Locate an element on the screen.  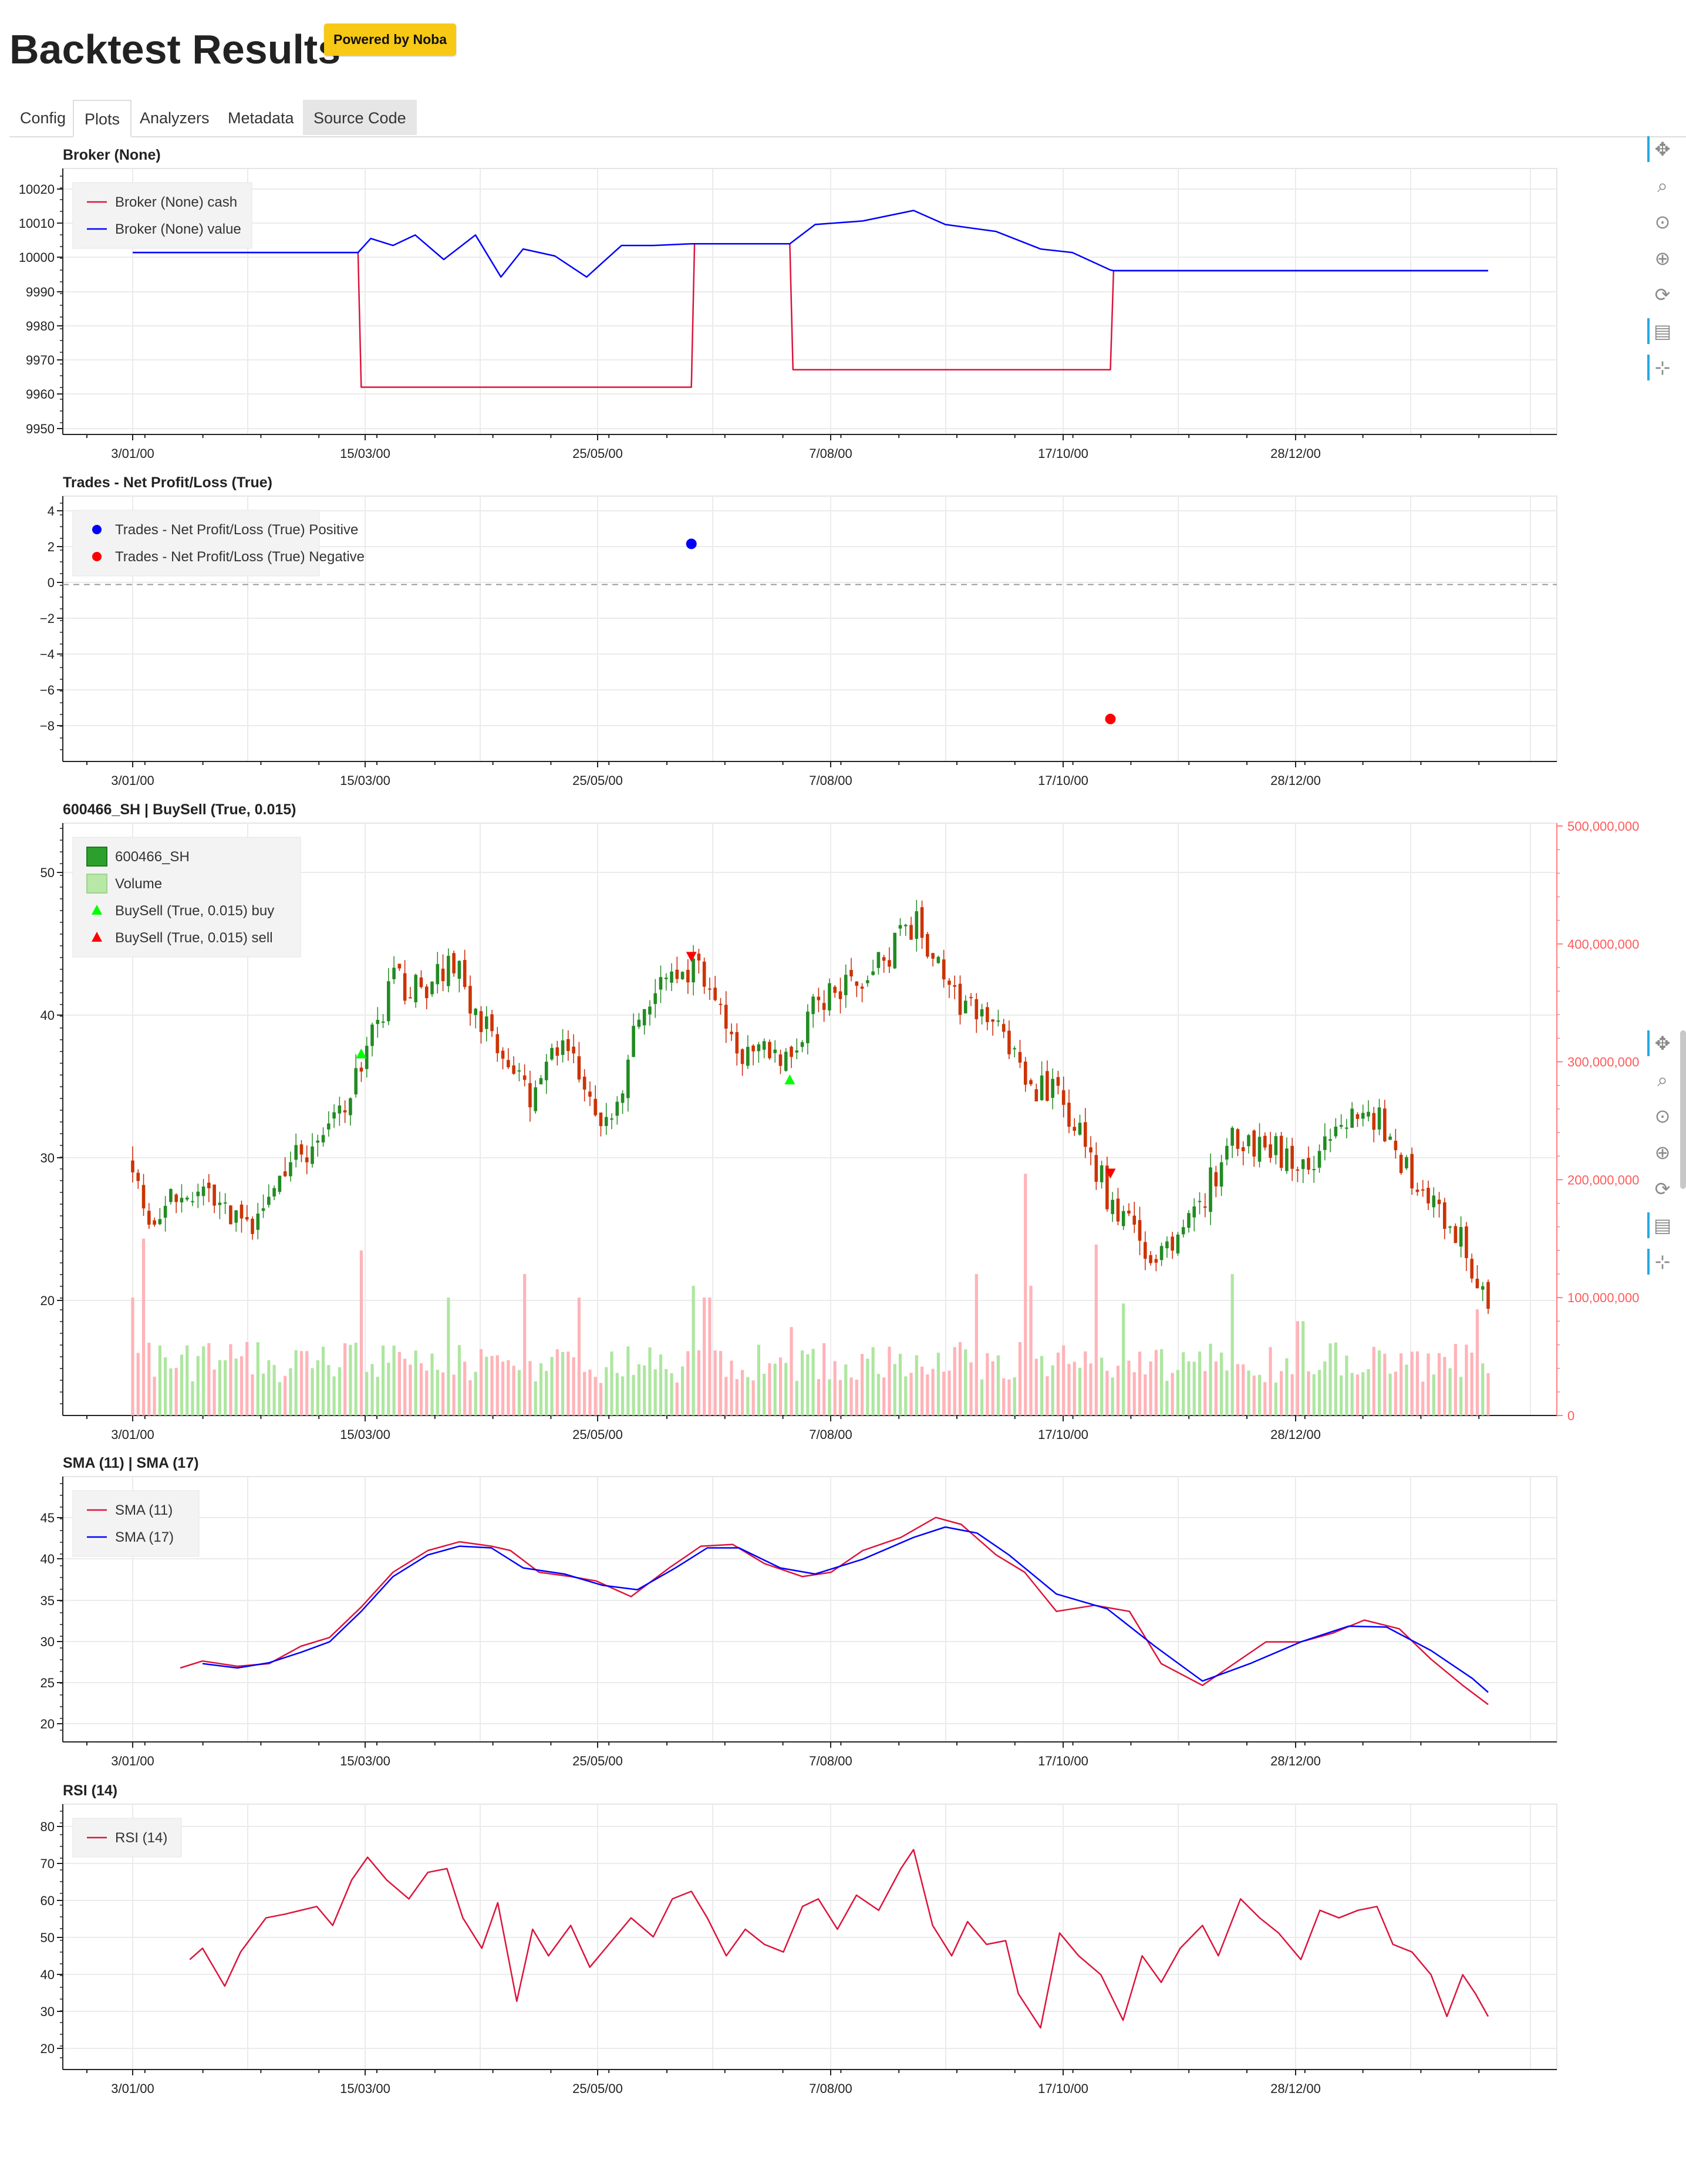
tab-analyzers: Analyzers is located at coordinates (175, 118).